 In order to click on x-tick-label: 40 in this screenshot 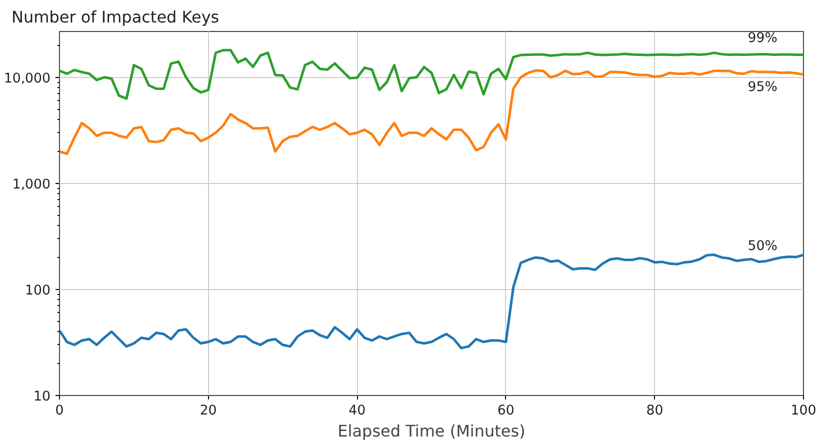, I will do `click(357, 411)`.